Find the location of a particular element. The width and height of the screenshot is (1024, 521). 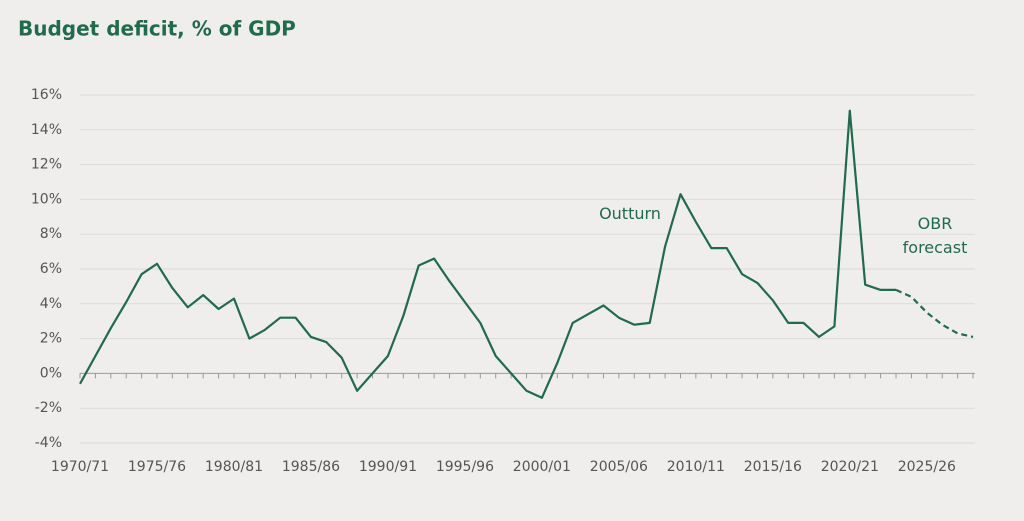

x-tick-label: 2020/21 is located at coordinates (850, 467).